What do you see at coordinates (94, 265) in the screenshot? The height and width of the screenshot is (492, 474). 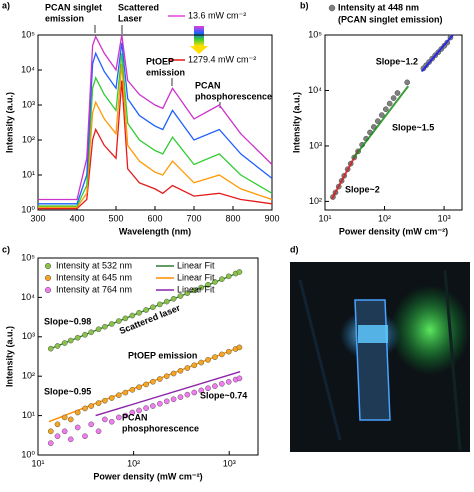 I see `legend-text: Intensity at 532 nm` at bounding box center [94, 265].